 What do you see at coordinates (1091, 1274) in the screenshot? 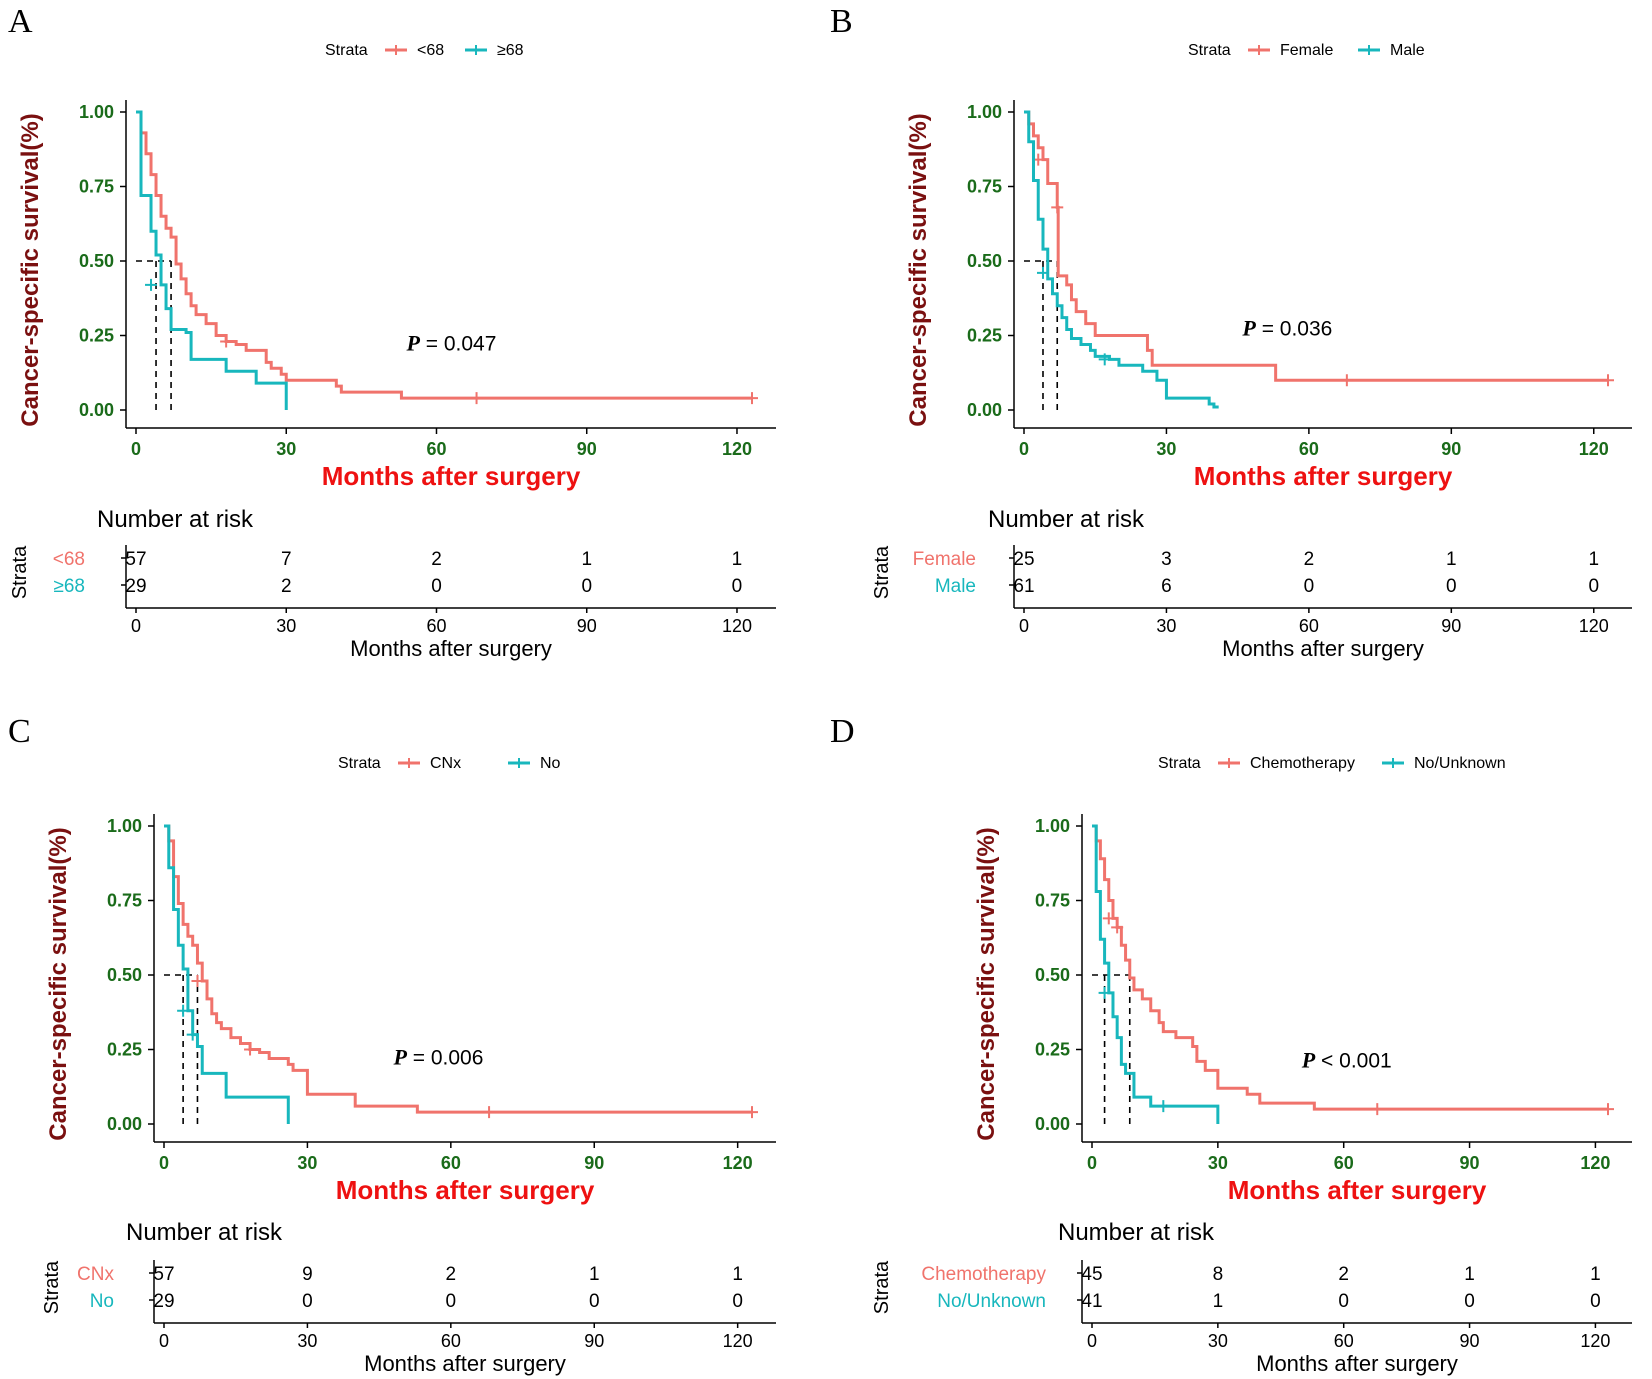
I see `risk-count: 45` at bounding box center [1091, 1274].